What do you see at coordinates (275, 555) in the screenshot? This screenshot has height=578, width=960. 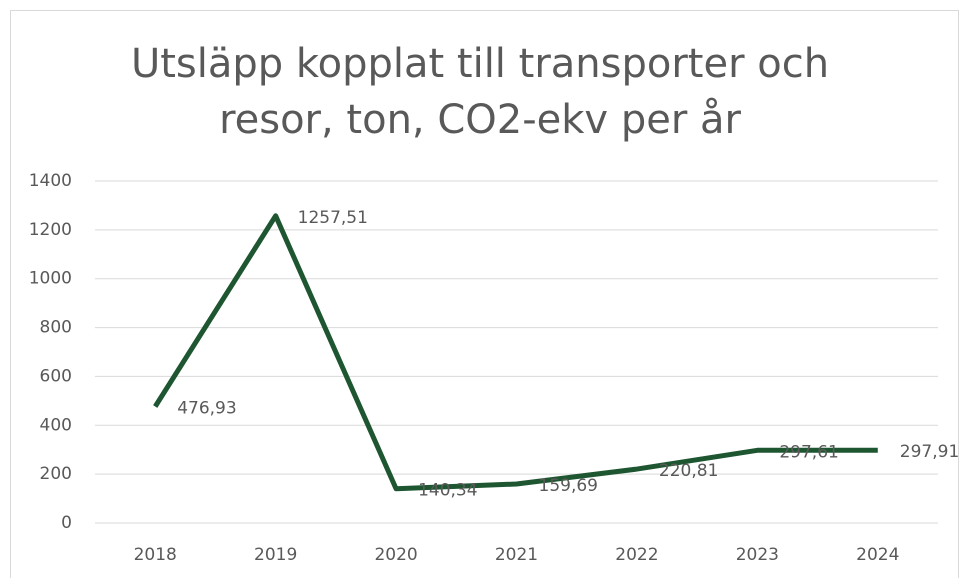 I see `x-tick-label: 2019` at bounding box center [275, 555].